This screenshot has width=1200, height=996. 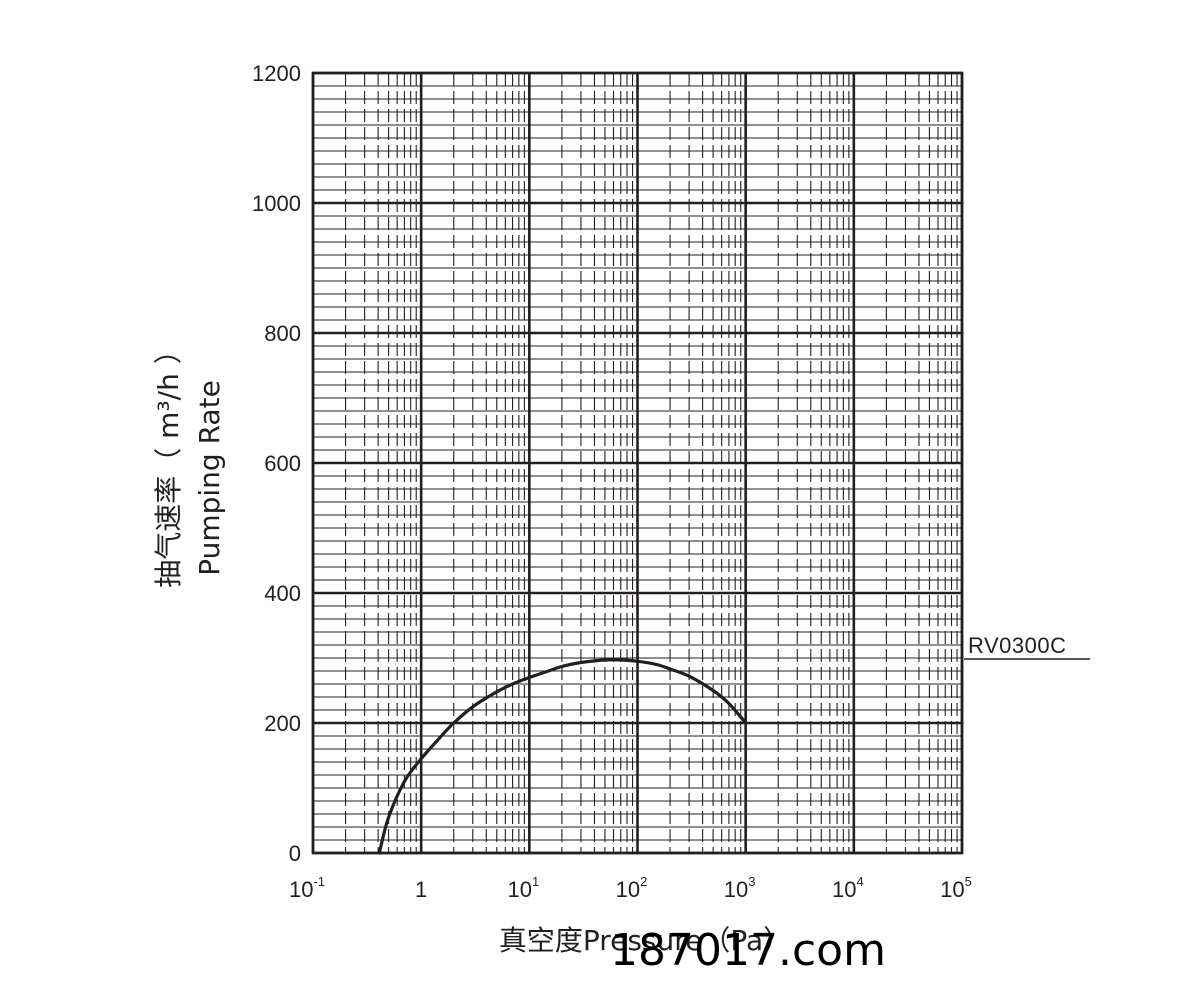 What do you see at coordinates (740, 888) in the screenshot?
I see `x-tick-label: 10³` at bounding box center [740, 888].